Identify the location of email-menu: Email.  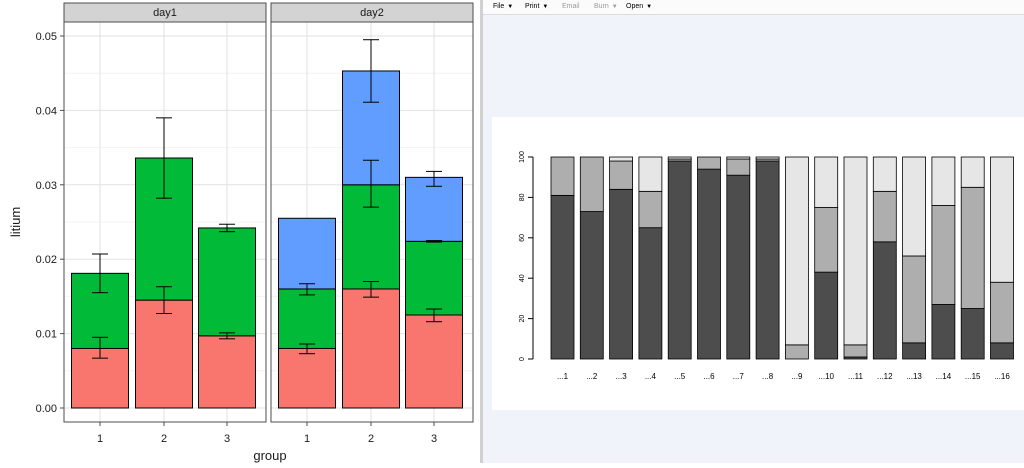
(571, 6).